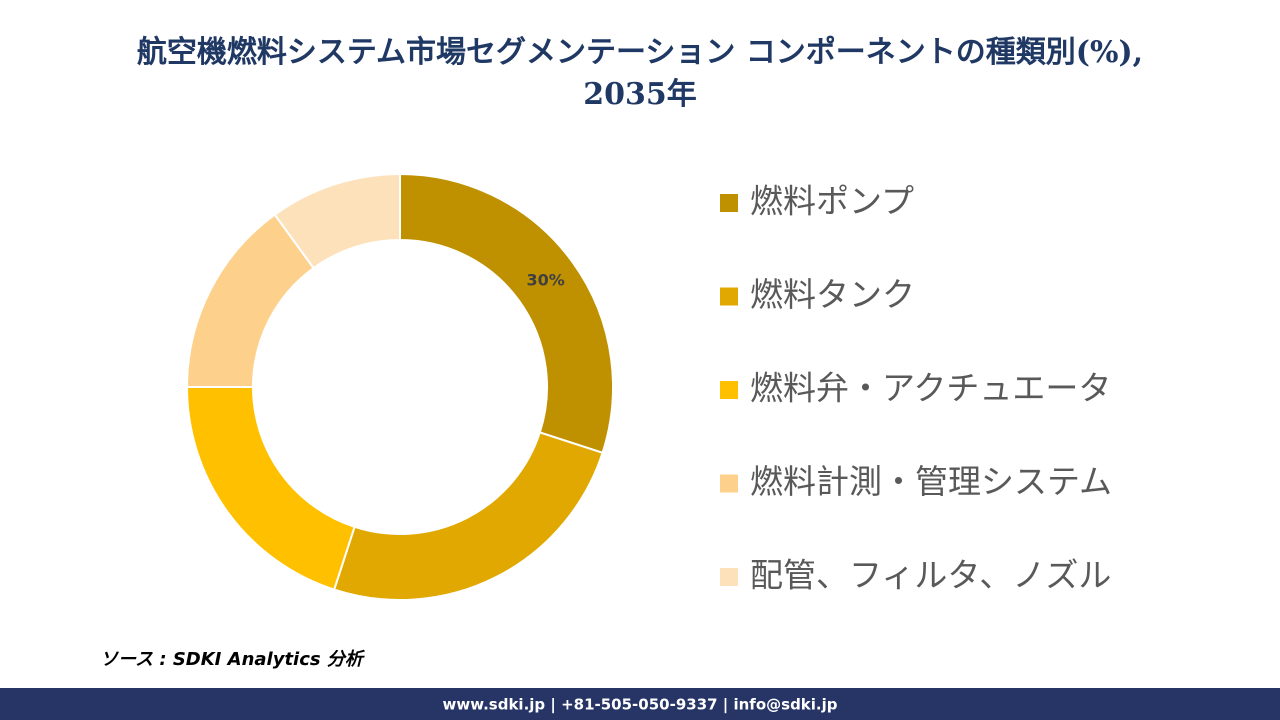  I want to click on legend-label: 燃料タンク, so click(832, 294).